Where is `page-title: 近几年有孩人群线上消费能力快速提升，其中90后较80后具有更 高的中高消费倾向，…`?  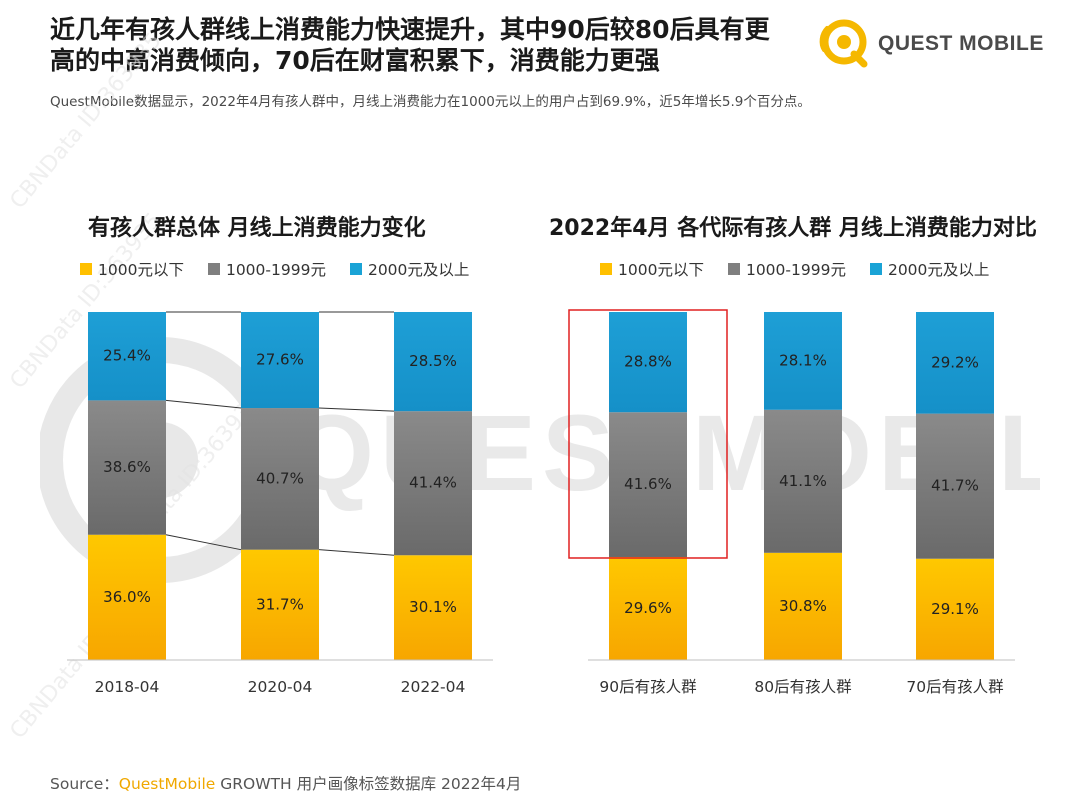 page-title: 近几年有孩人群线上消费能力快速提升，其中90后较80后具有更 高的中高消费倾向，… is located at coordinates (435, 45).